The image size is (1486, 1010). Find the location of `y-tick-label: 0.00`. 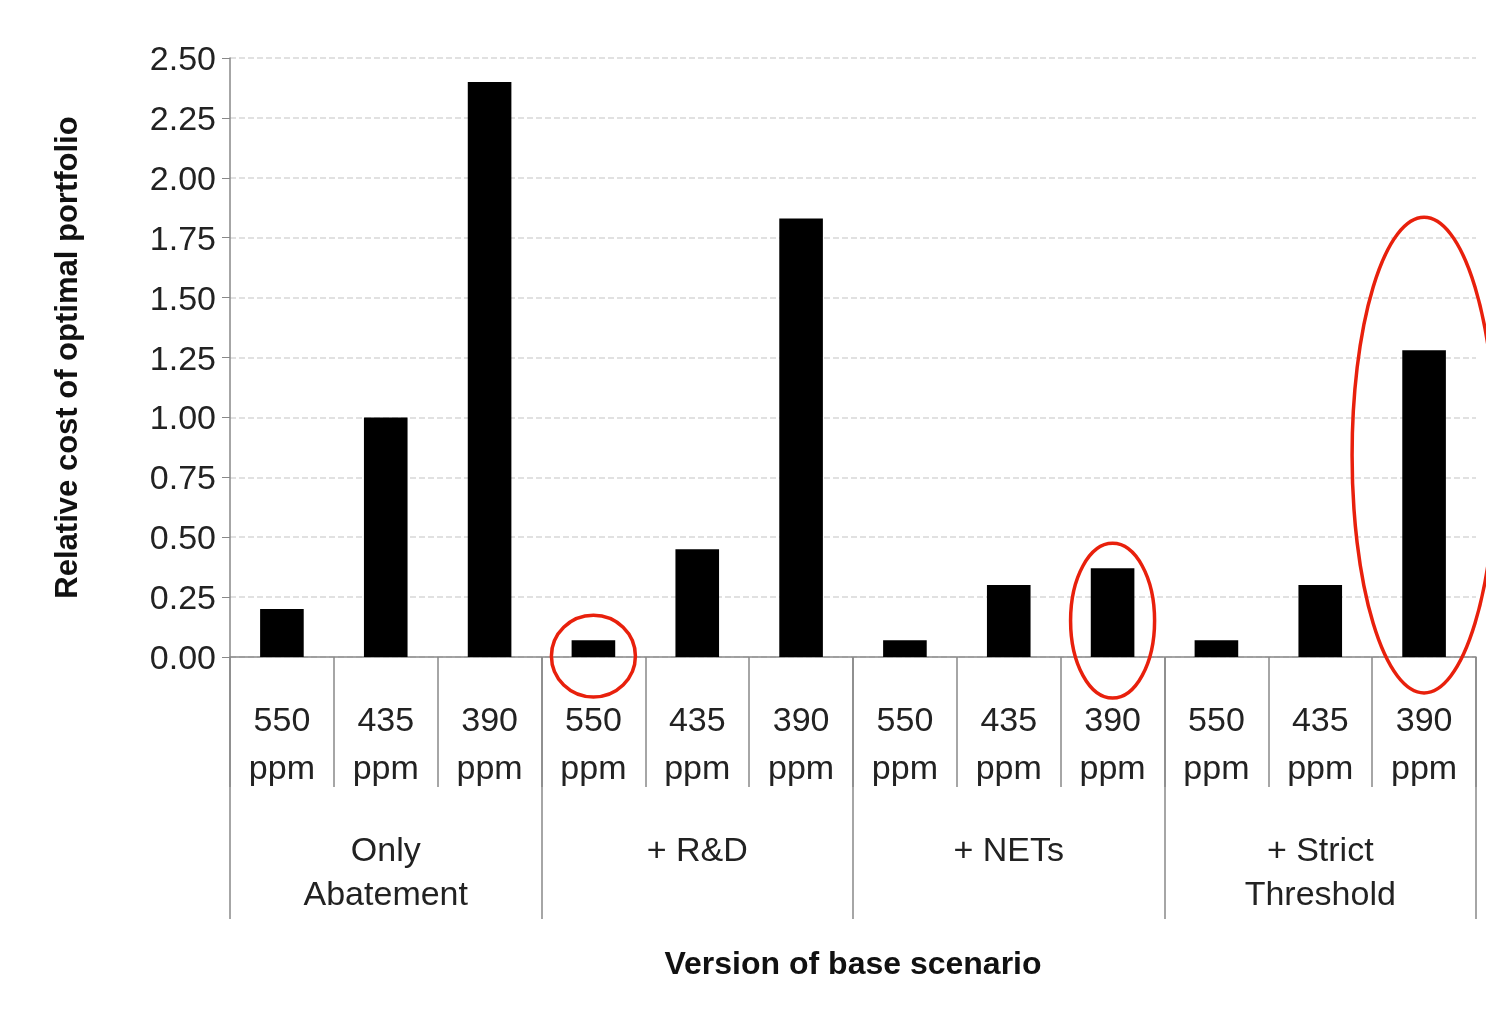

y-tick-label: 0.00 is located at coordinates (182, 657).